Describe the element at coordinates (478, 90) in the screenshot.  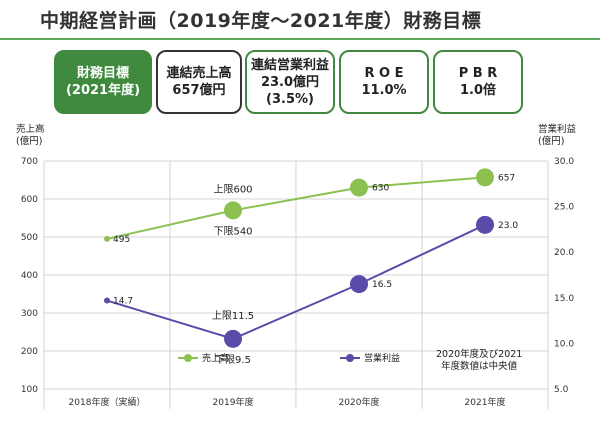
I see `target-value: 1.0倍` at that location.